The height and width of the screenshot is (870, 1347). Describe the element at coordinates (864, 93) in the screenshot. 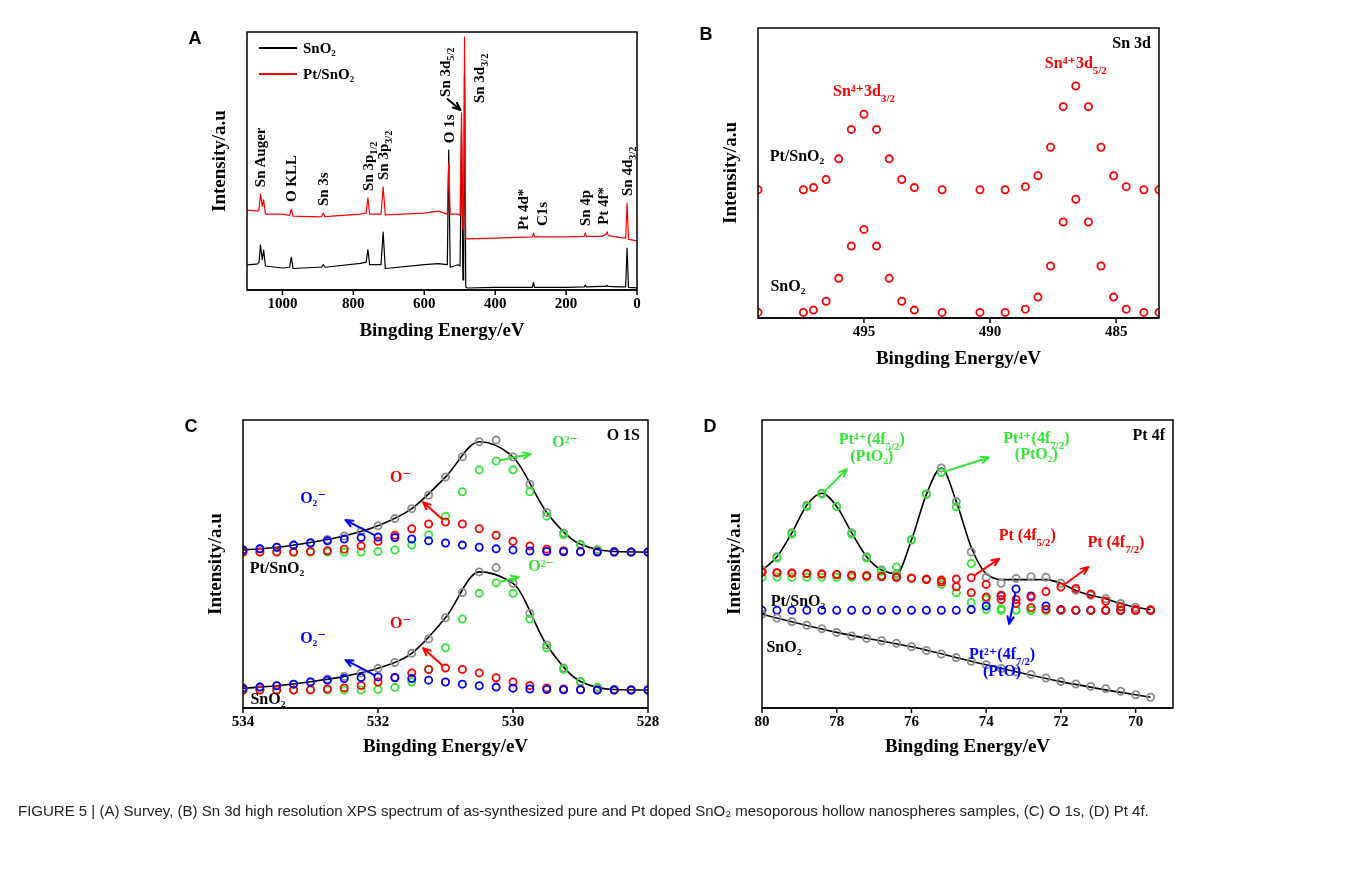

I see `annotation: Sn⁴⁺3d$_{3/2}$` at that location.